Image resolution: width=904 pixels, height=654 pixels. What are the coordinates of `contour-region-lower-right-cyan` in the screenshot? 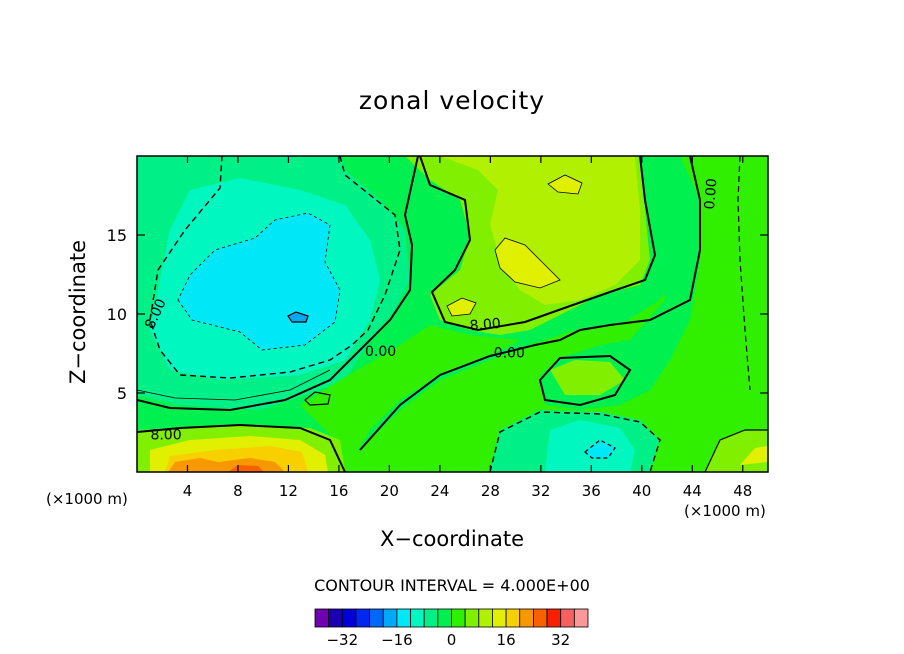 It's located at (590, 446).